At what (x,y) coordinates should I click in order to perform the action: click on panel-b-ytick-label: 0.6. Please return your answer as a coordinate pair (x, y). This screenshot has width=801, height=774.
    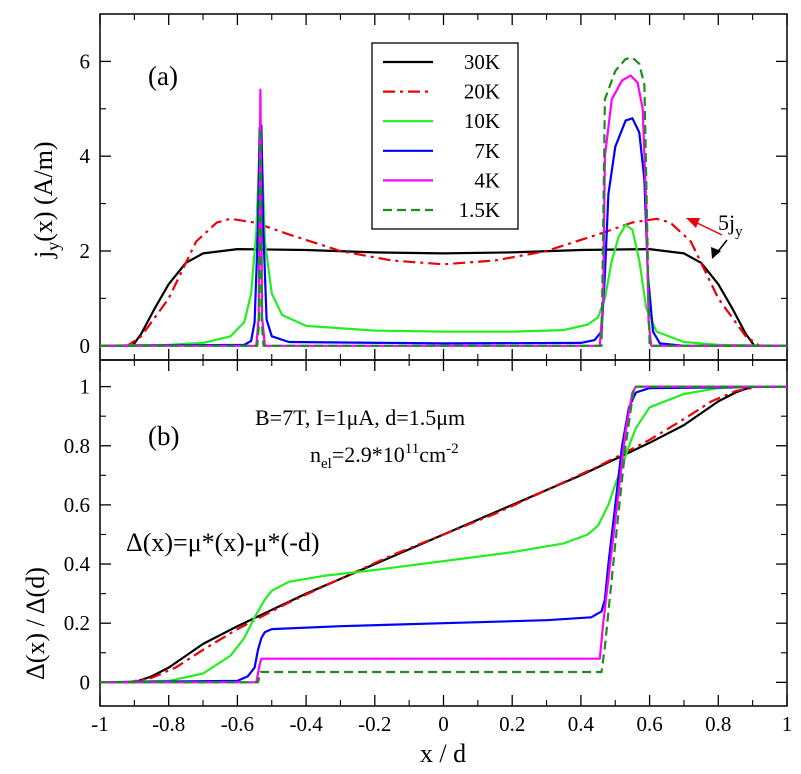
    Looking at the image, I should click on (77, 505).